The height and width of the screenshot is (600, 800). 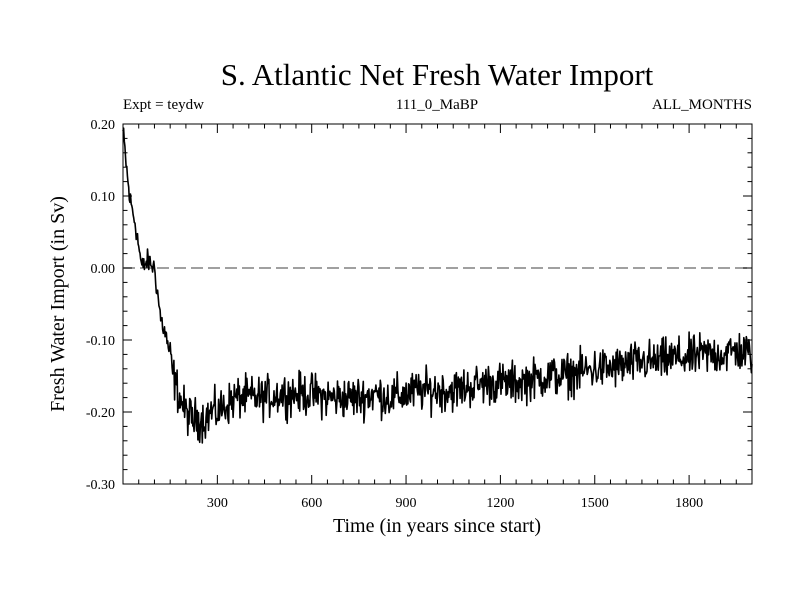 I want to click on x-tick-label: 1800, so click(x=689, y=503).